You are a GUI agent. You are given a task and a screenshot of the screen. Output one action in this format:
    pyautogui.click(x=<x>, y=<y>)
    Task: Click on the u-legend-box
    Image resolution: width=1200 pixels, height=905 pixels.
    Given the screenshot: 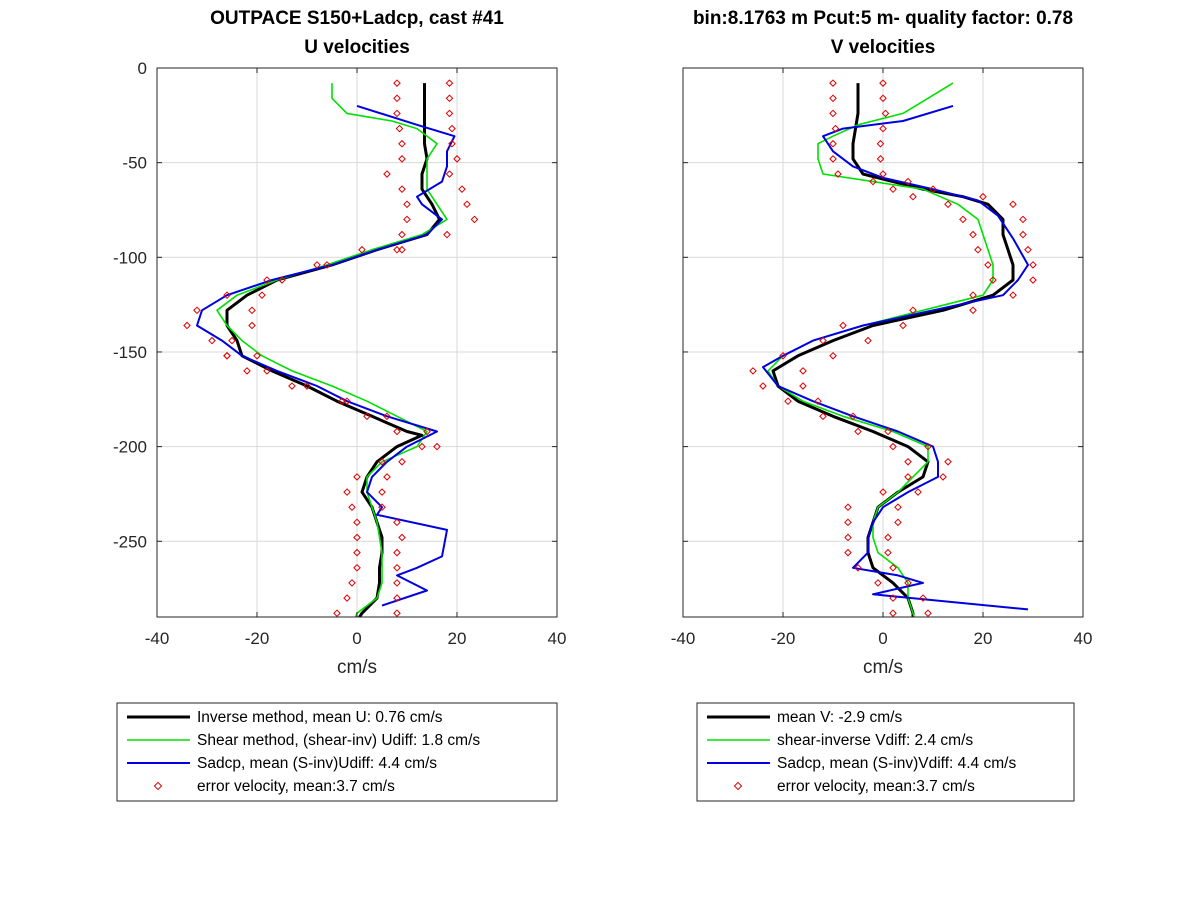 What is the action you would take?
    pyautogui.click(x=337, y=752)
    